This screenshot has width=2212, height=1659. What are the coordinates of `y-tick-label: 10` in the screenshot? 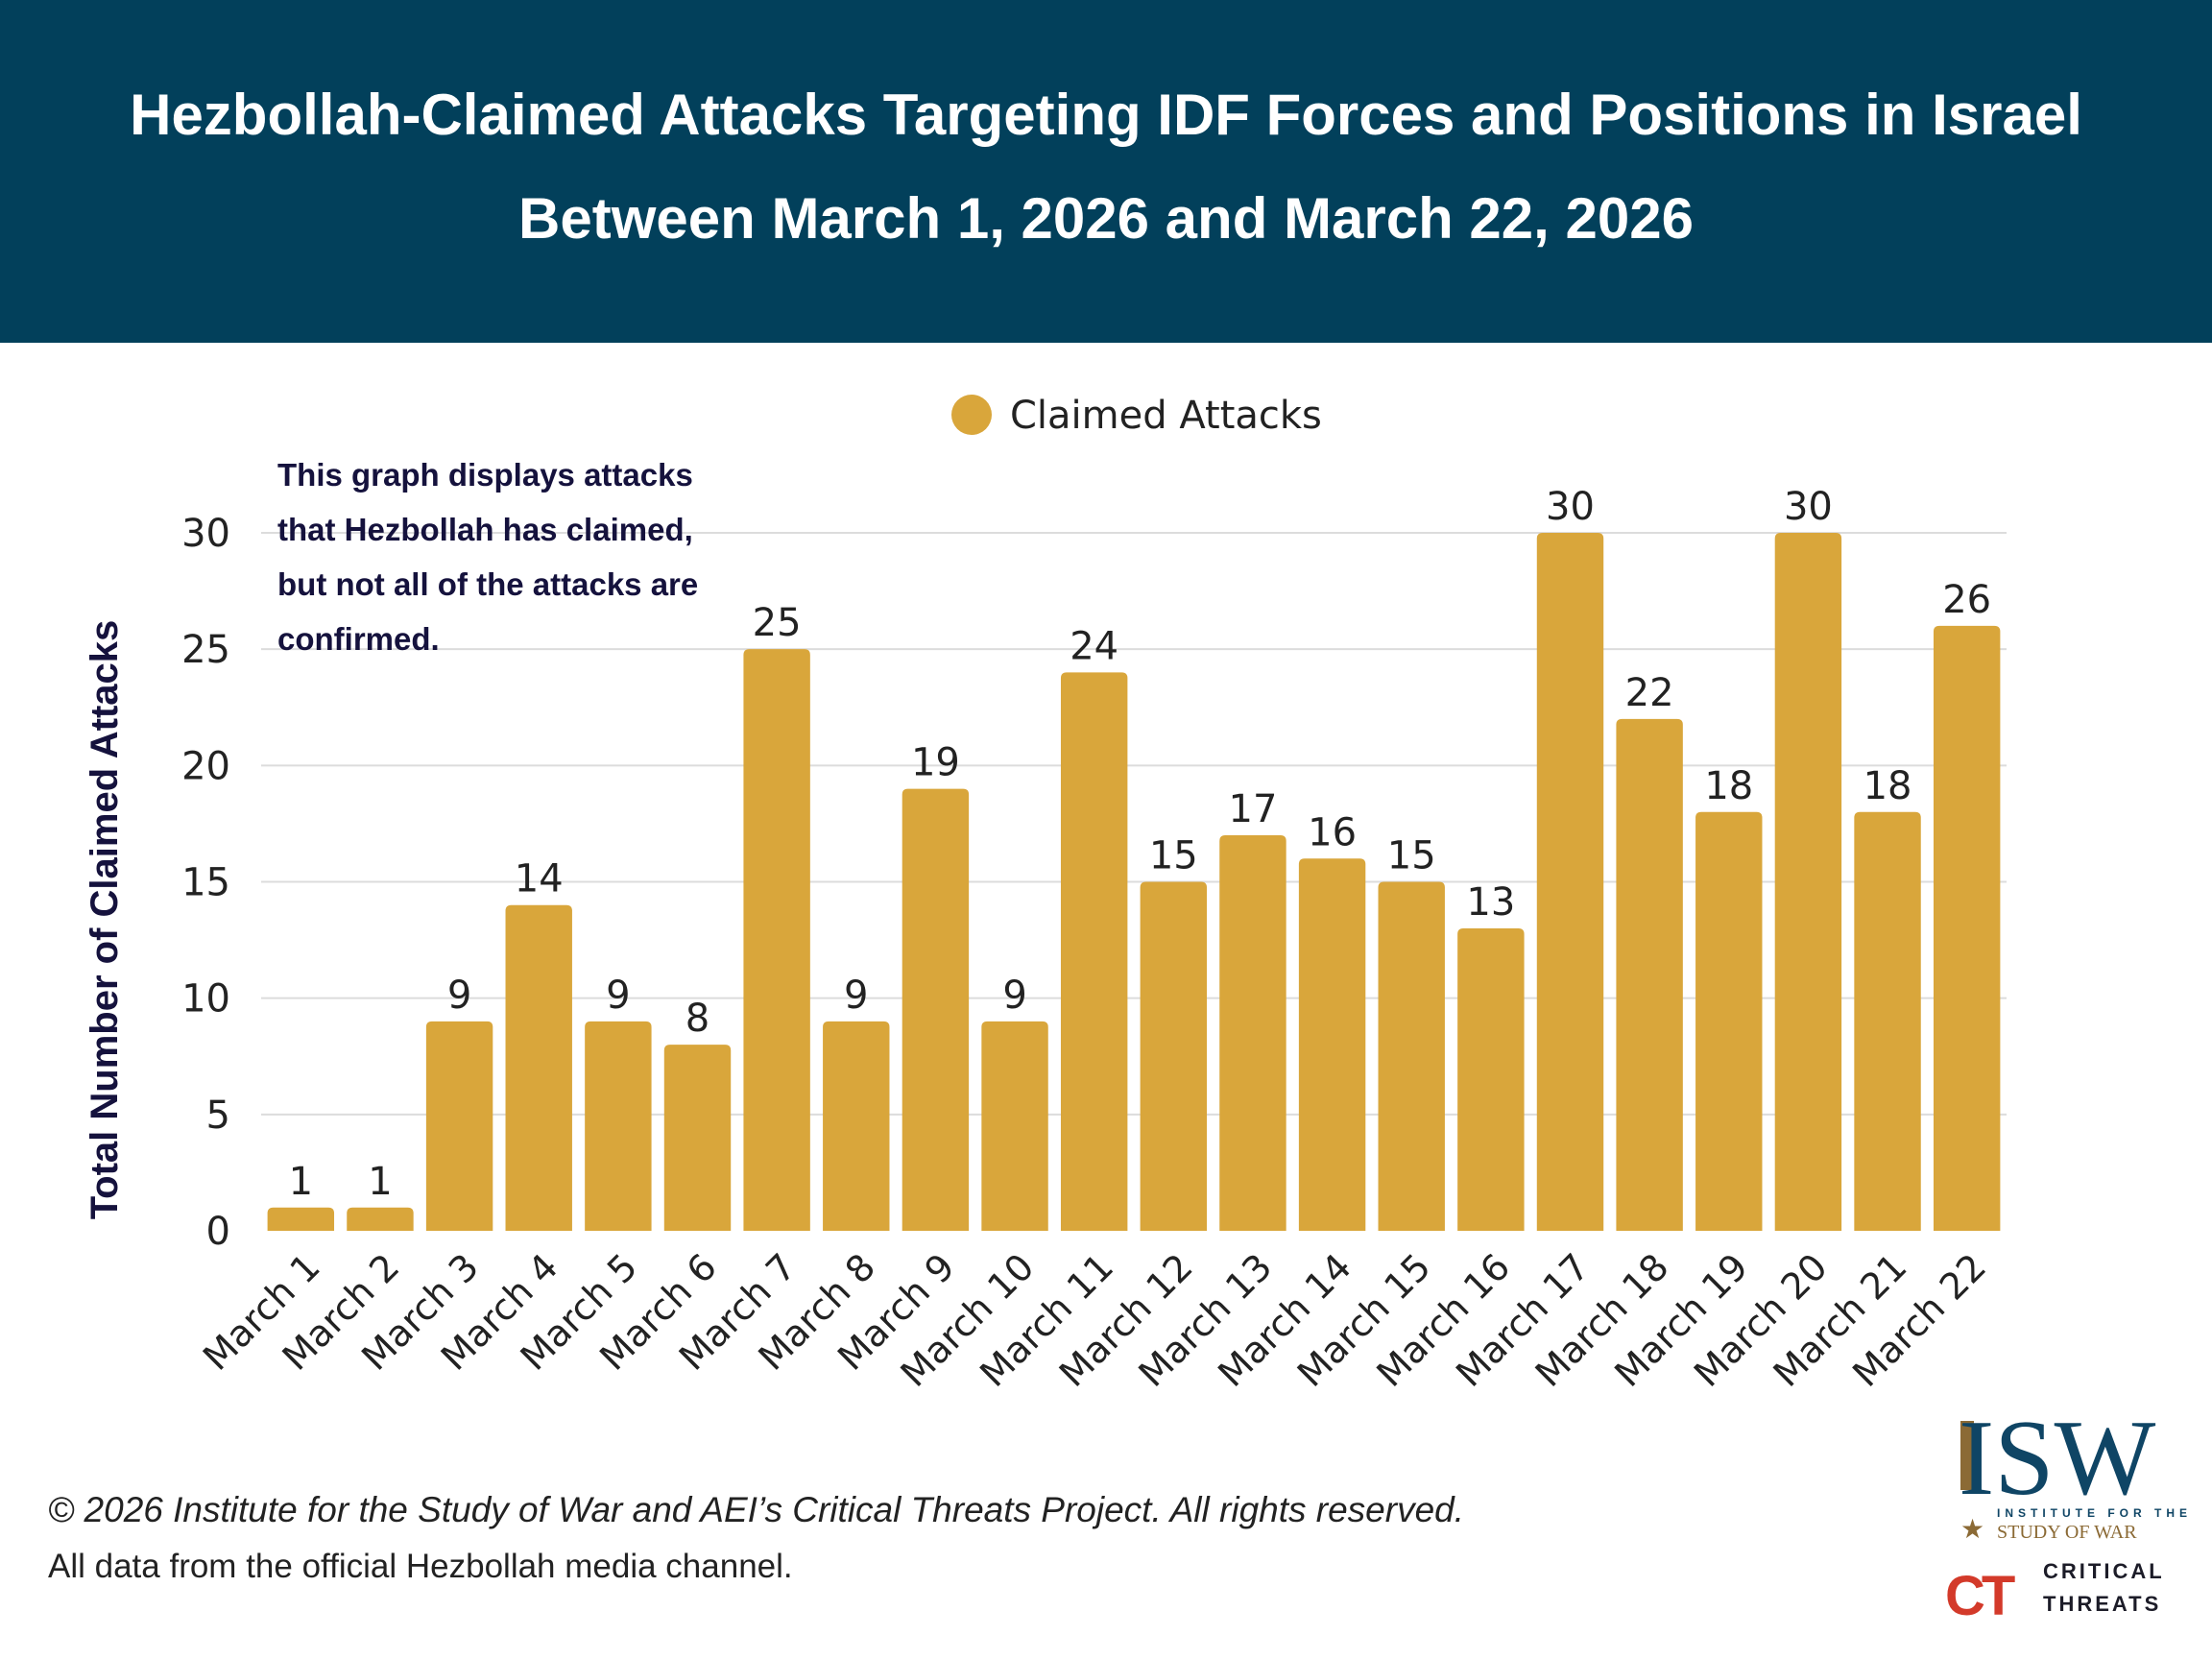 It's located at (205, 1000).